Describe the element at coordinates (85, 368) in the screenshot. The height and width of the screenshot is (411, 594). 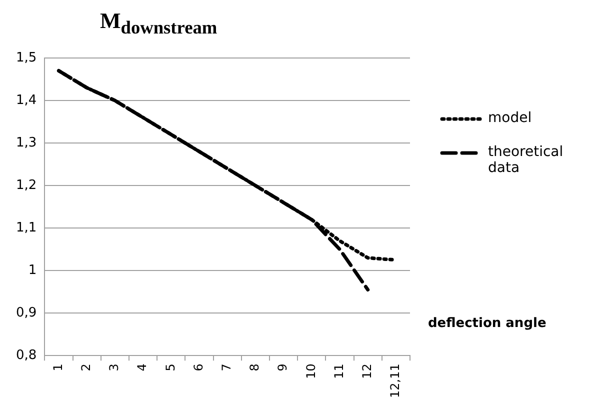
I see `x-tick-label: 2` at that location.